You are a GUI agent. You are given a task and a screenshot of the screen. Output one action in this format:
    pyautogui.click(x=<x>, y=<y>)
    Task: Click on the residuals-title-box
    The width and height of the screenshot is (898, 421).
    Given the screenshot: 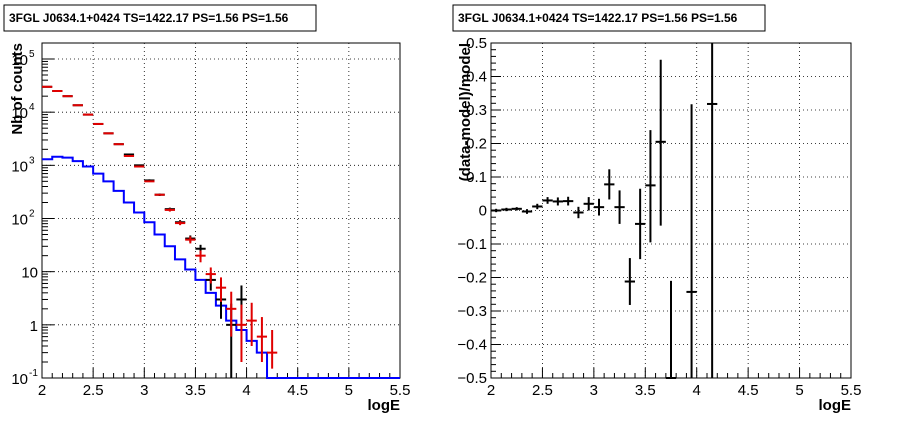 What is the action you would take?
    pyautogui.click(x=609, y=18)
    